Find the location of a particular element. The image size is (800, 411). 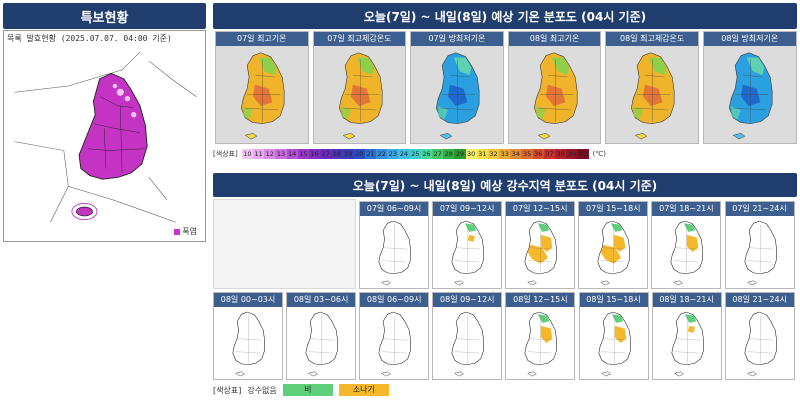

temp-scale-cell: 28 is located at coordinates (449, 154).